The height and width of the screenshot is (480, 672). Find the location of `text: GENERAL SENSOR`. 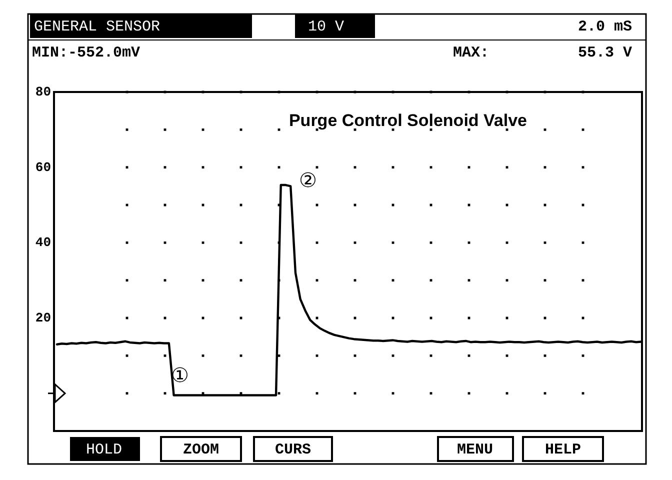

text: GENERAL SENSOR is located at coordinates (97, 27).